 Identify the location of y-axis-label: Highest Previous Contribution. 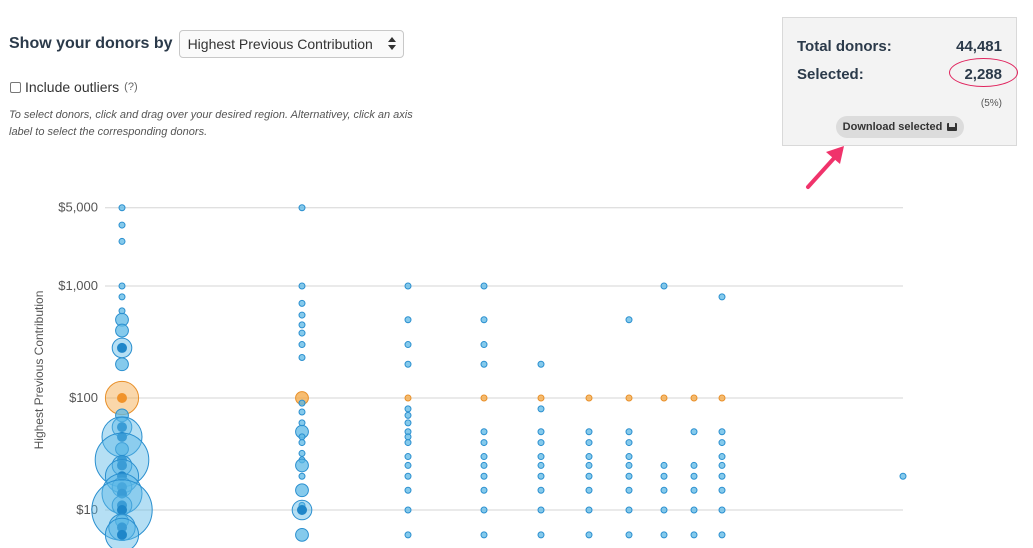
(39, 370).